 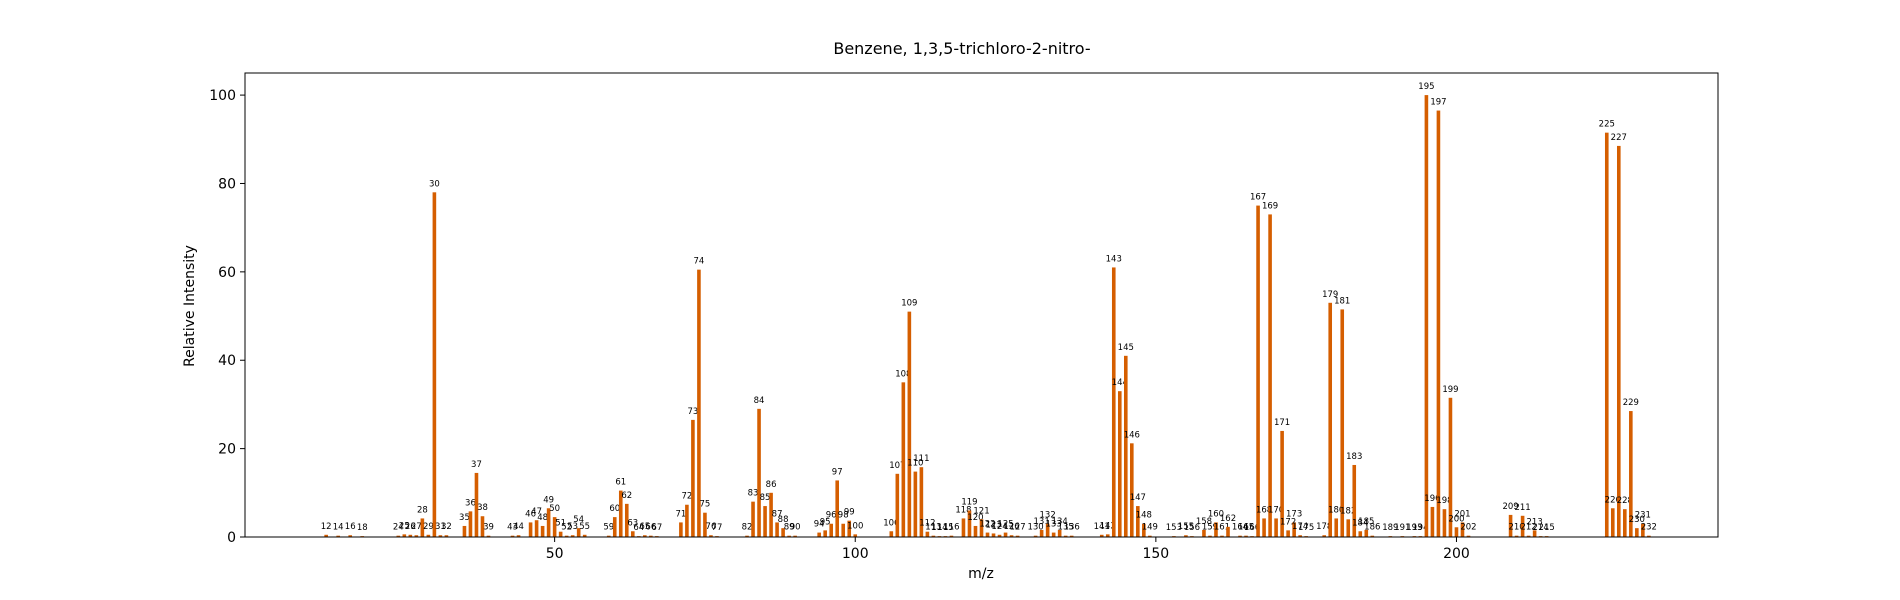 What do you see at coordinates (644, 527) in the screenshot?
I see `peak-label: 65` at bounding box center [644, 527].